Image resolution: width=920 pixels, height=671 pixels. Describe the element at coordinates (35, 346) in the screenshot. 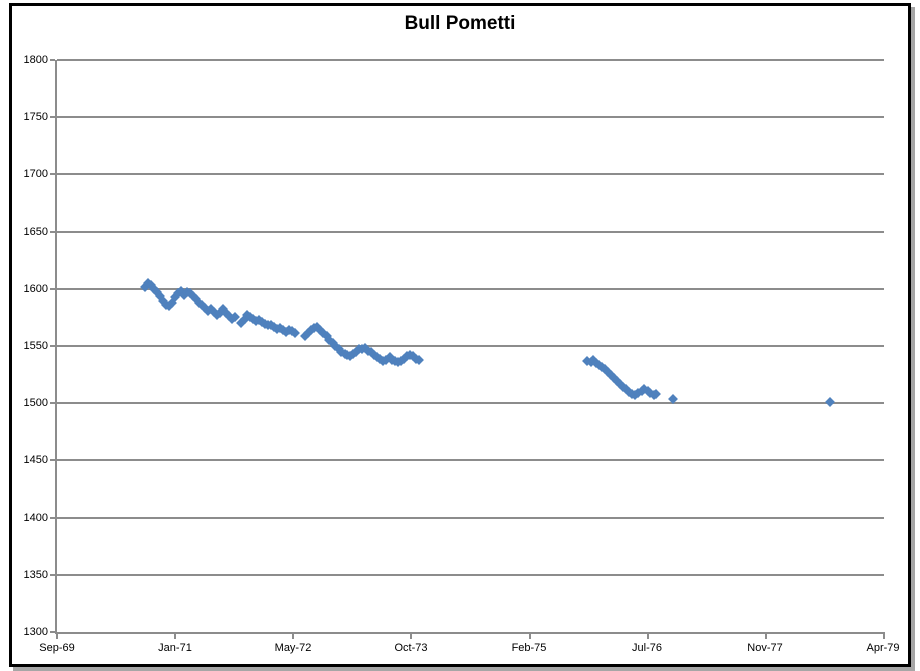

I see `y-axis-tick-label: 1550` at that location.